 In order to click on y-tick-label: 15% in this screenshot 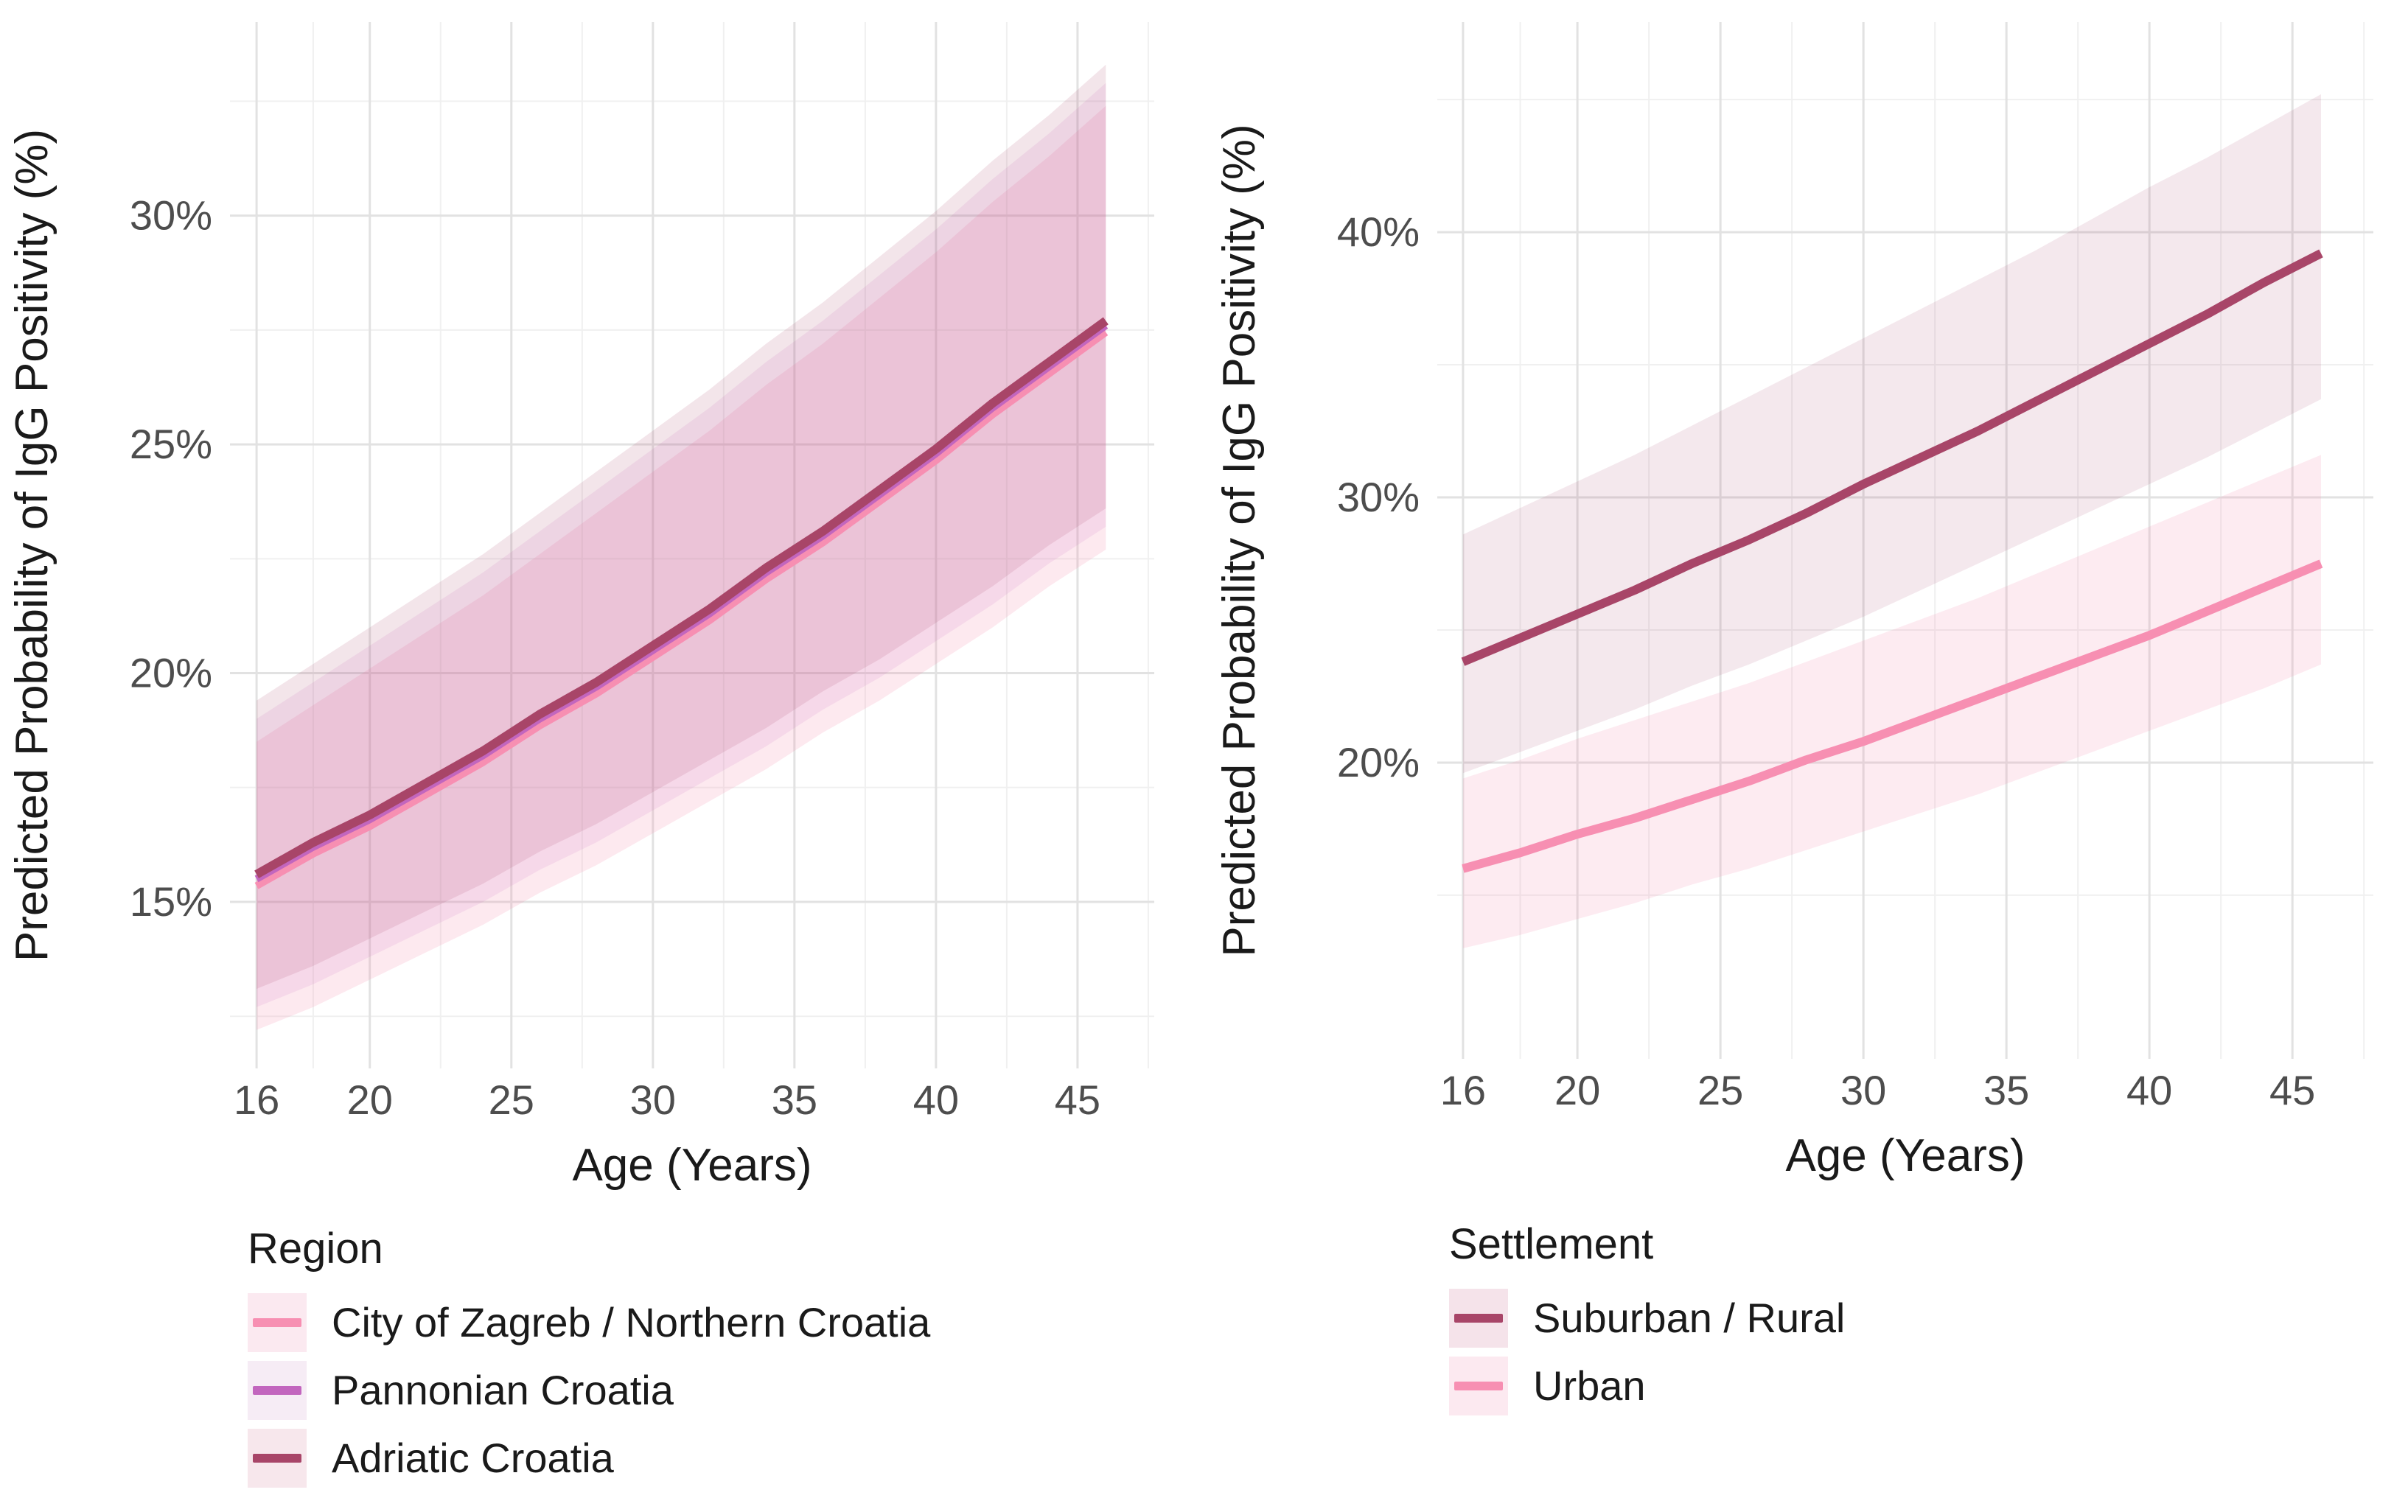, I will do `click(171, 901)`.